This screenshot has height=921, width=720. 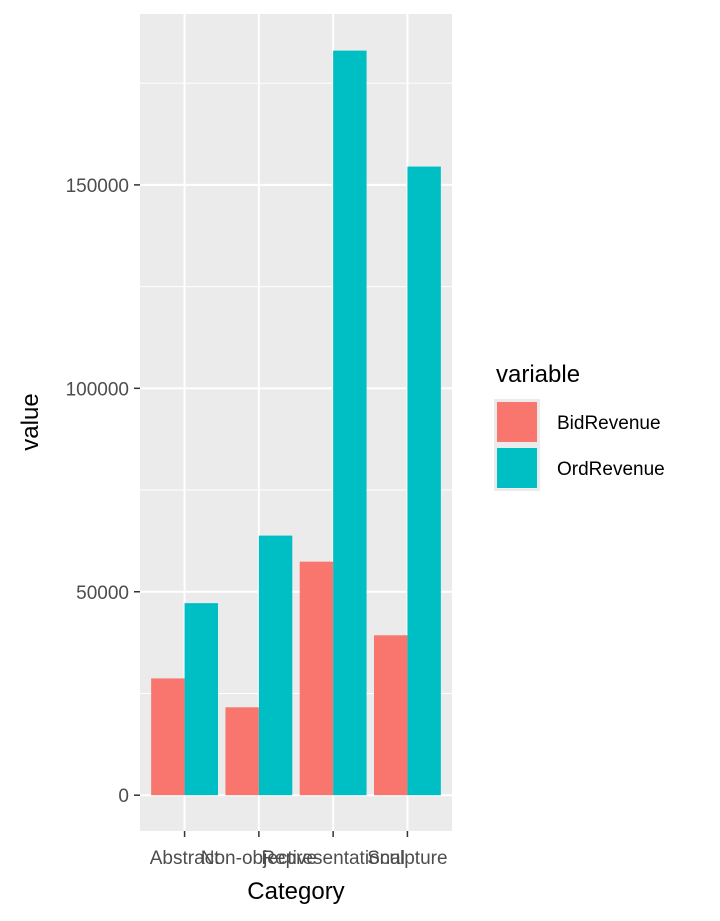 I want to click on x-axis-title: Category, so click(x=295, y=891).